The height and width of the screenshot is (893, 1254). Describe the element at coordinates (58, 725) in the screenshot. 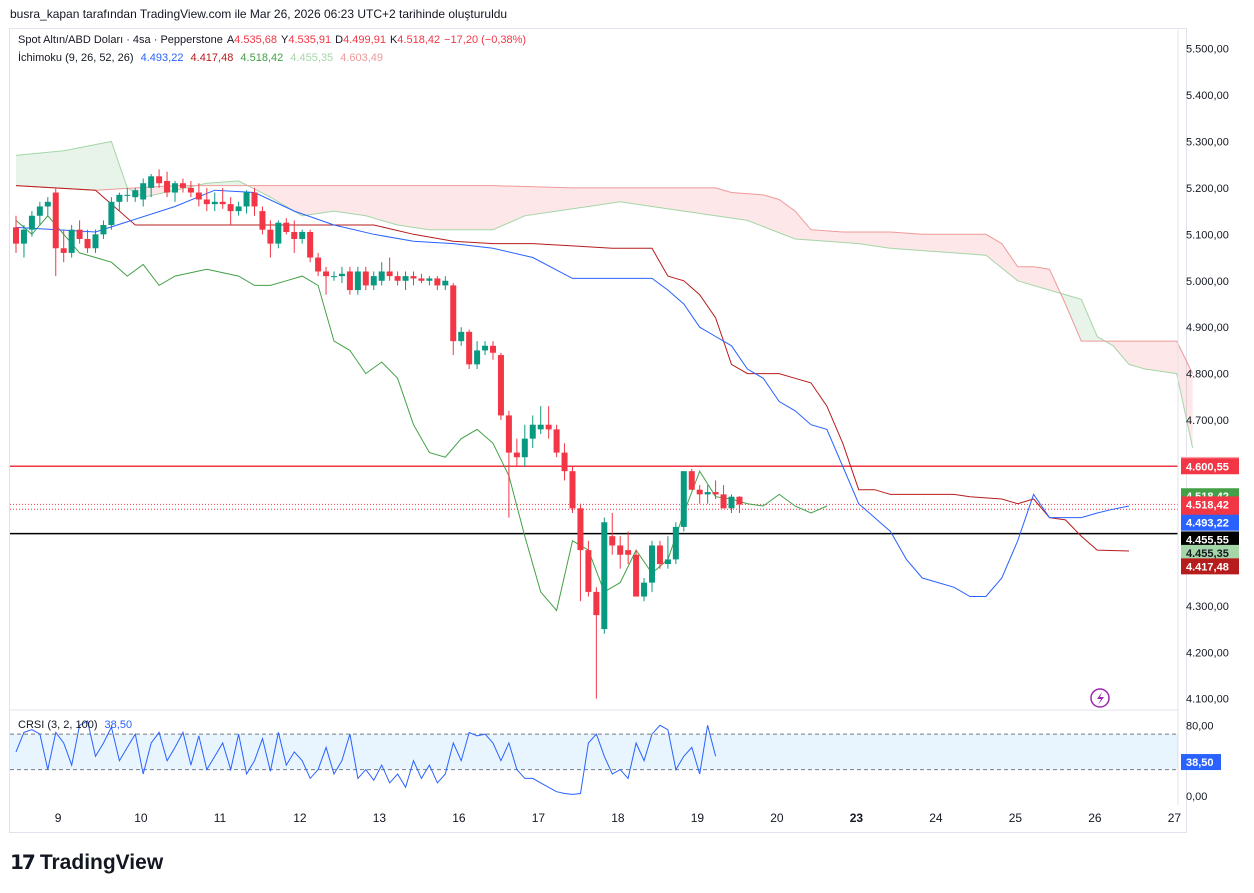

I see `crsi-title: CRSI (3, 2, 100)` at that location.